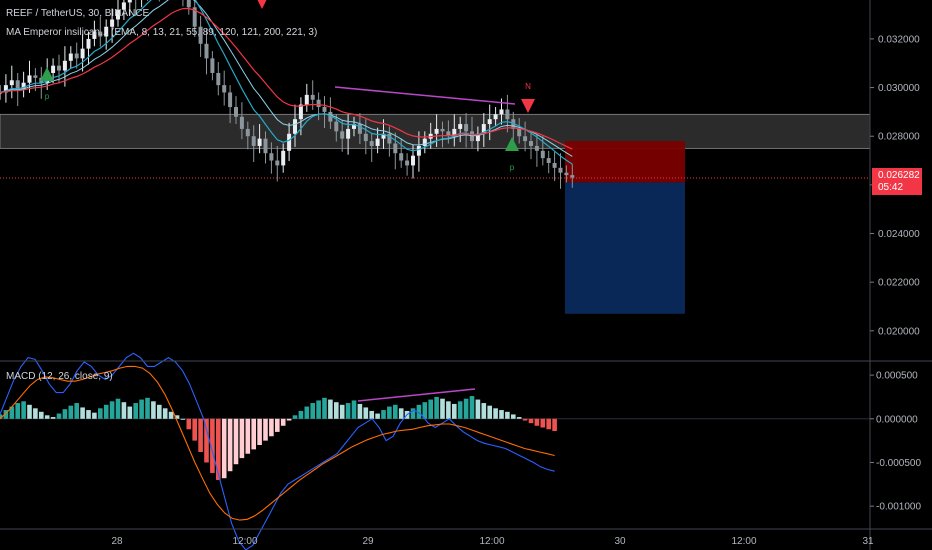 The height and width of the screenshot is (550, 932). I want to click on sell-signal-marker, so click(262, 4).